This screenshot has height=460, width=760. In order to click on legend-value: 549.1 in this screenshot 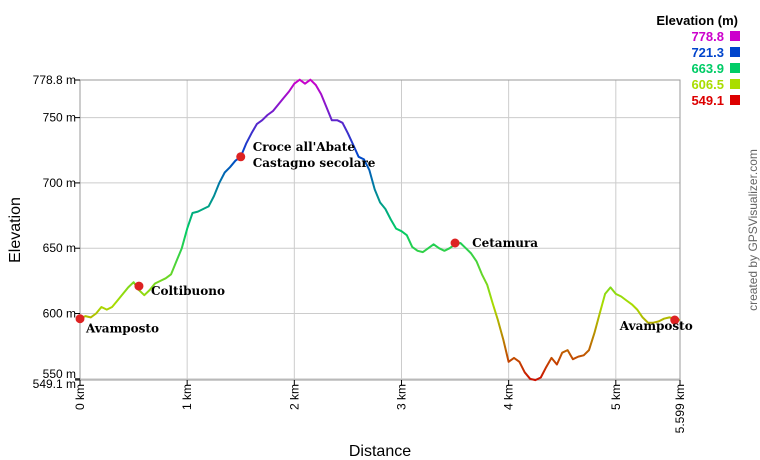, I will do `click(707, 100)`.